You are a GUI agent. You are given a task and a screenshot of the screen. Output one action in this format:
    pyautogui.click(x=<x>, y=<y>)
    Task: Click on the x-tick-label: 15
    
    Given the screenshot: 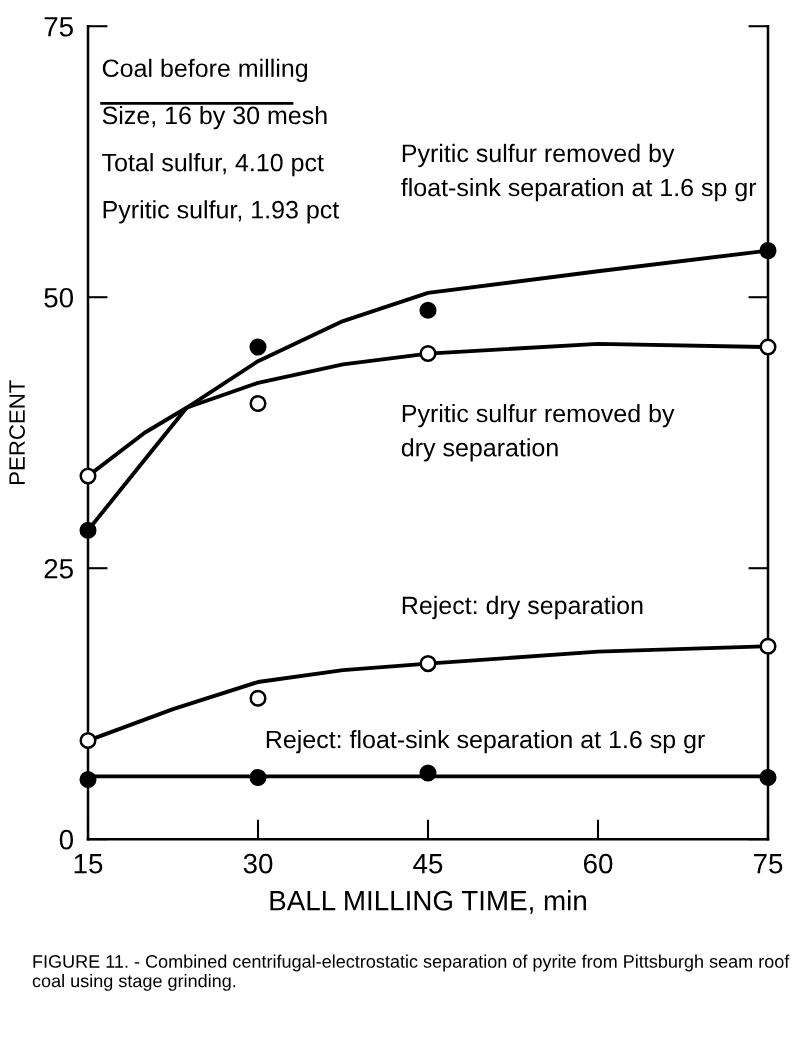 What is the action you would take?
    pyautogui.click(x=88, y=864)
    